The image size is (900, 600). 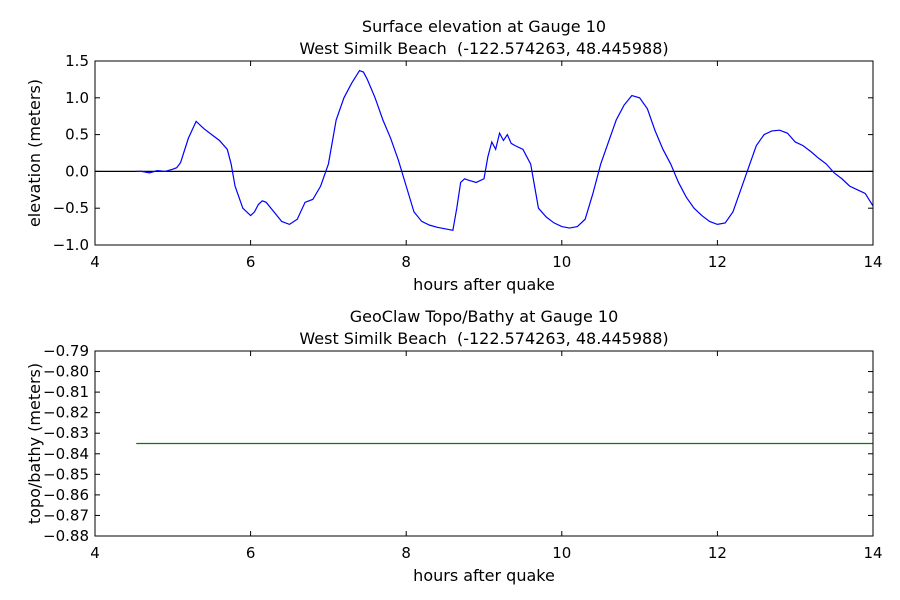 What do you see at coordinates (66, 413) in the screenshot?
I see `y-tick-label: −0.82` at bounding box center [66, 413].